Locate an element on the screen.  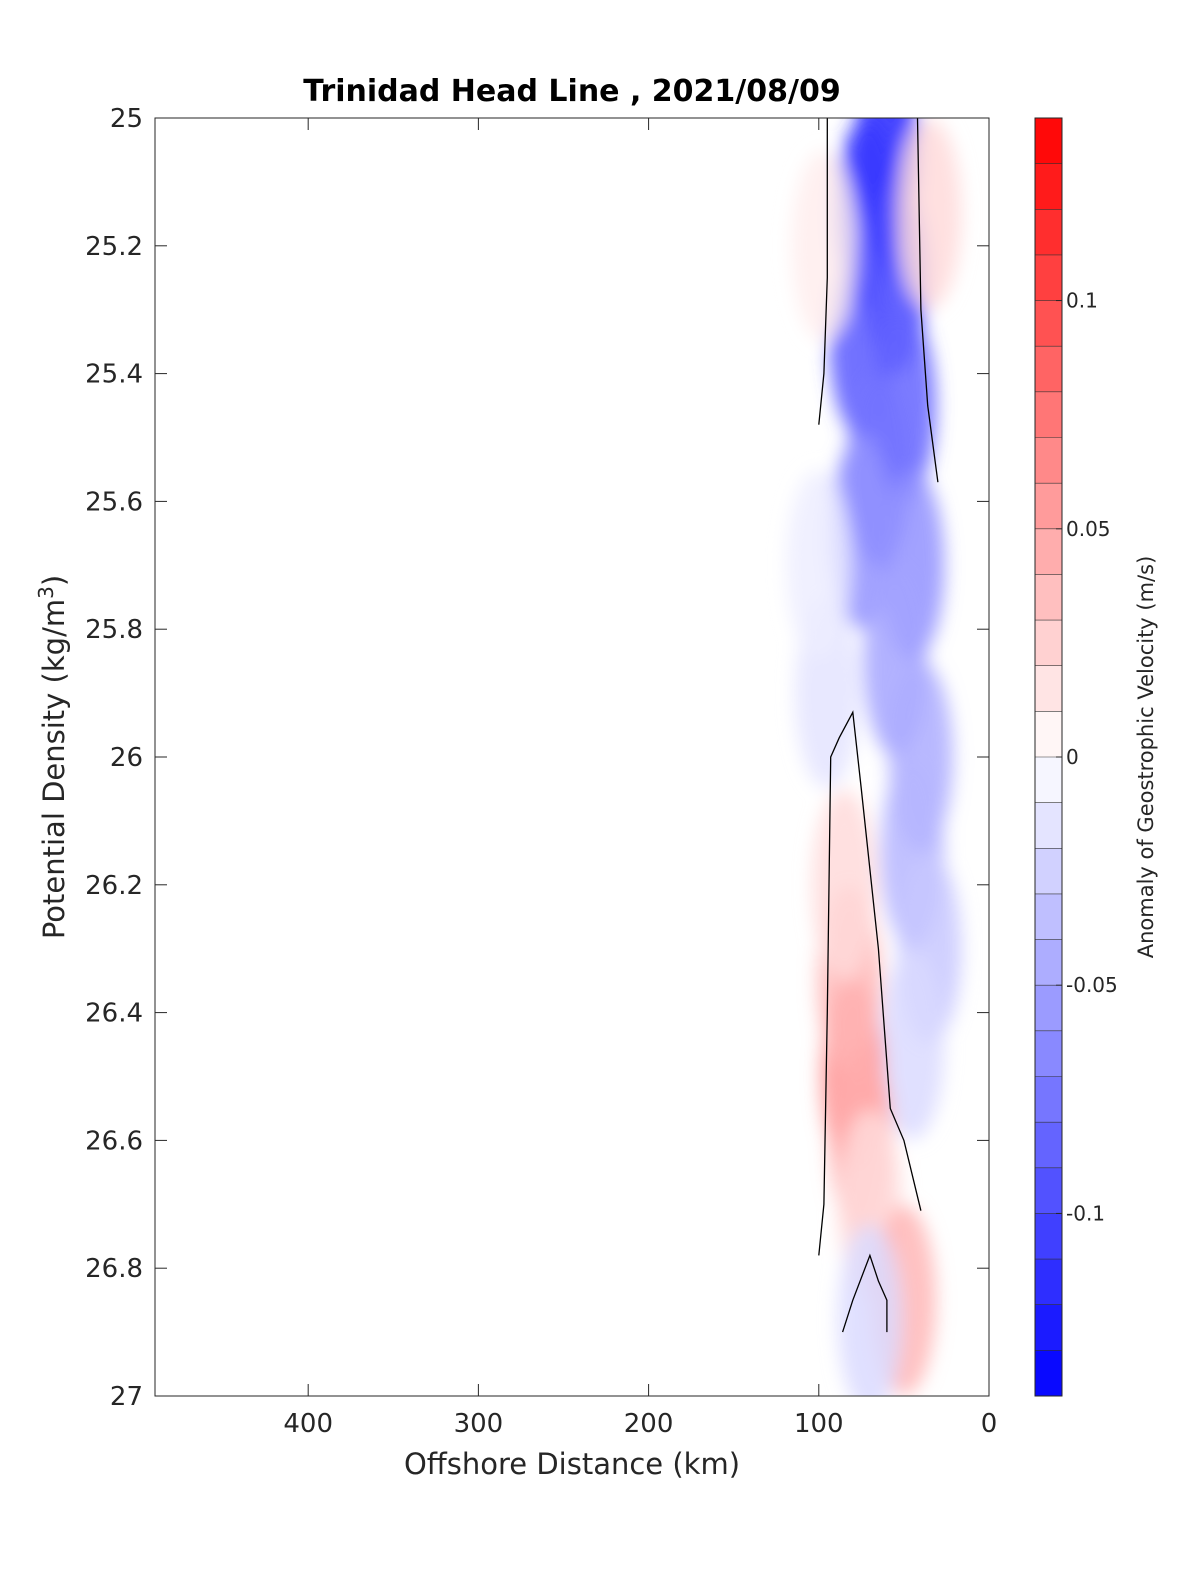
y-axis-label-close: ) is located at coordinates (54, 580).